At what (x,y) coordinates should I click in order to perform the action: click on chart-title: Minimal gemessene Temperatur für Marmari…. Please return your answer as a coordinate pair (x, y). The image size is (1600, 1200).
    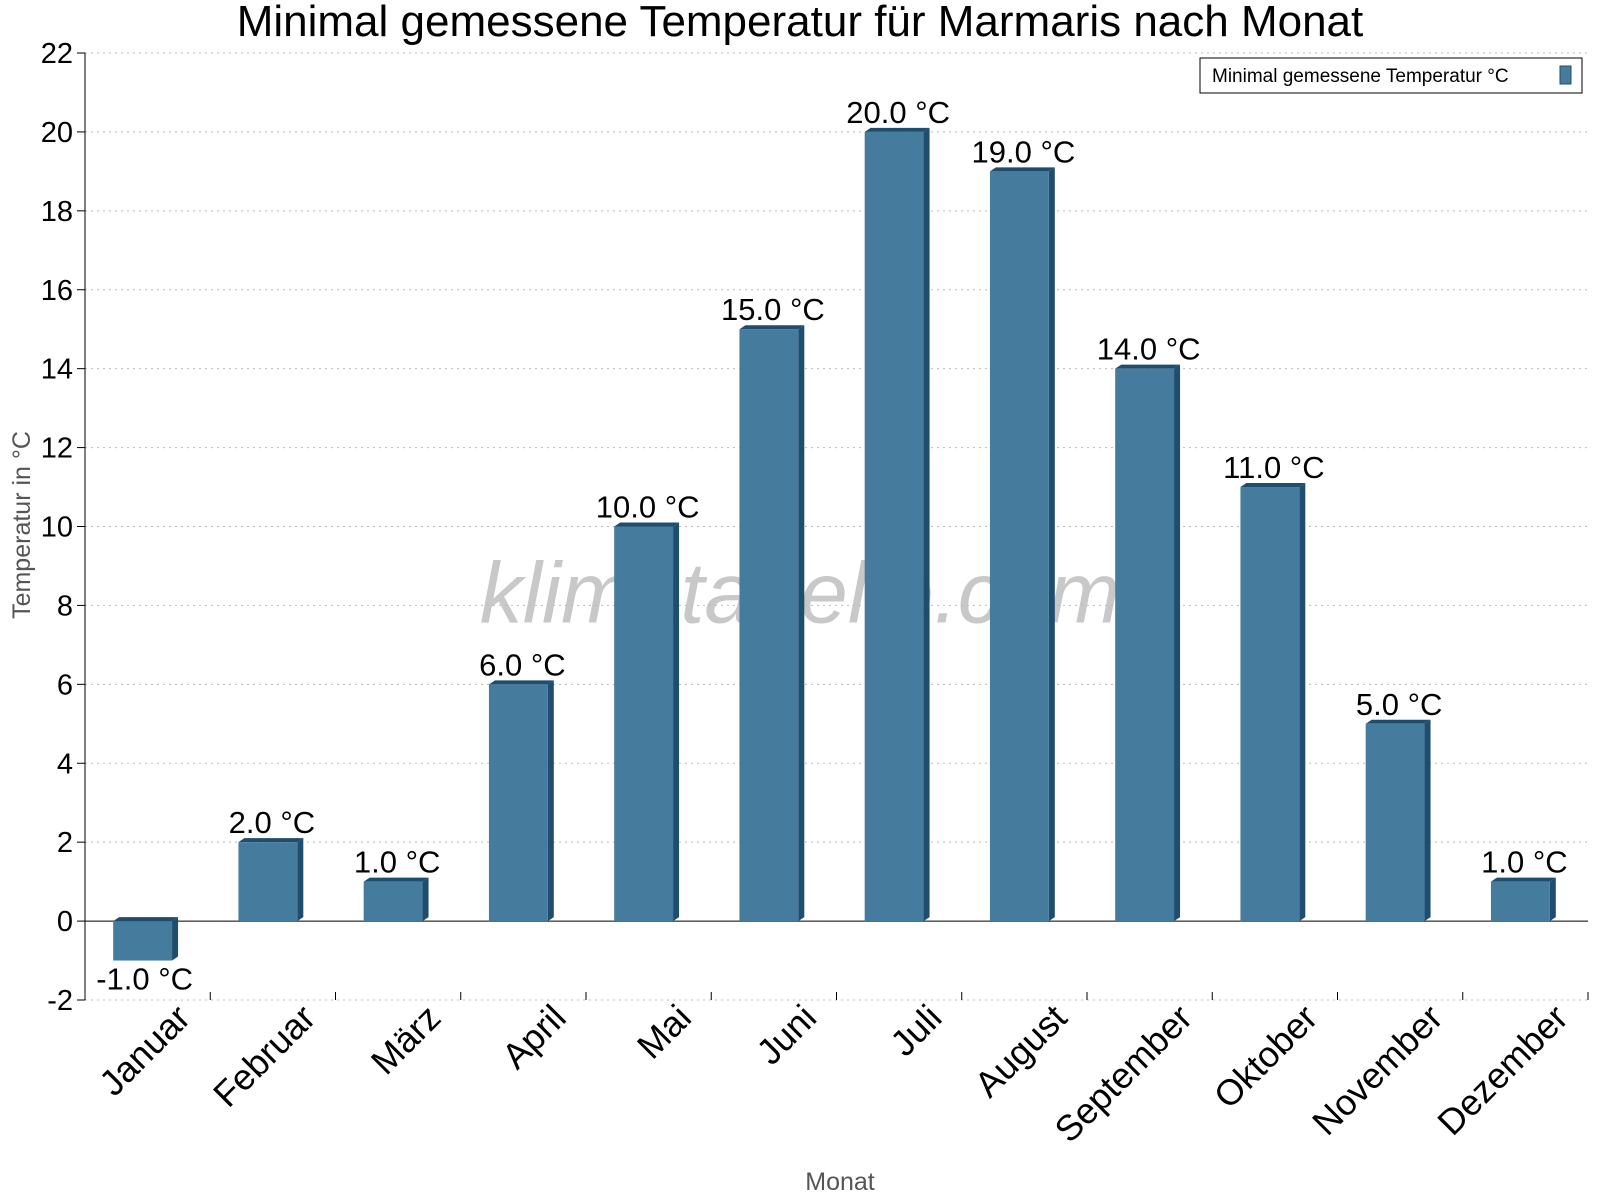
    Looking at the image, I should click on (800, 23).